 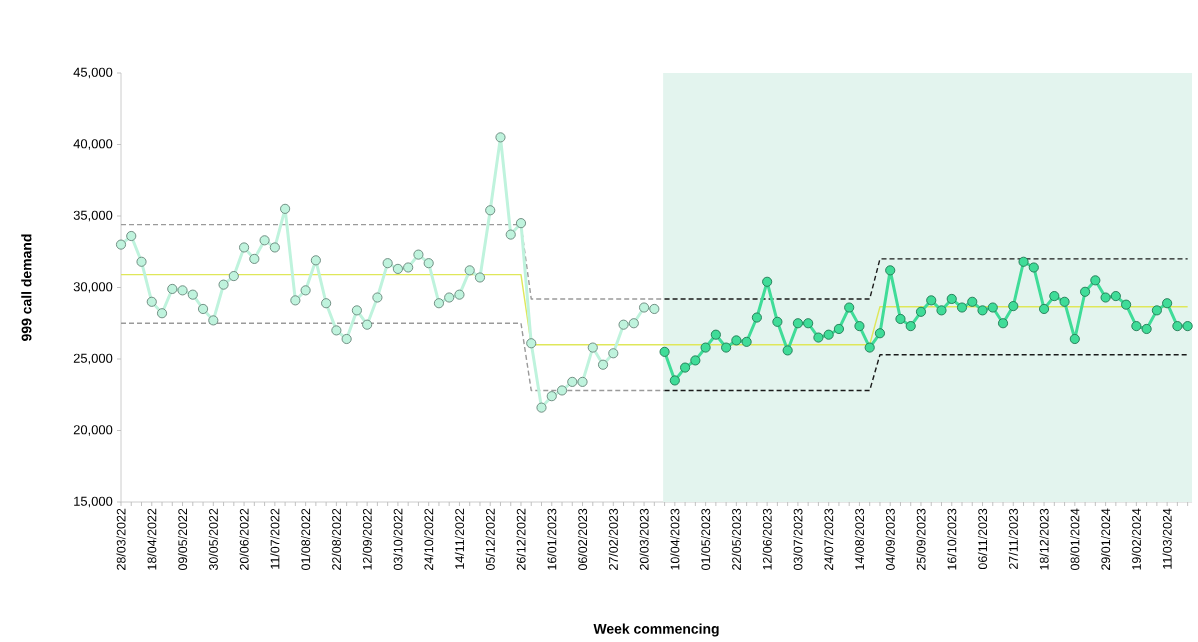 What do you see at coordinates (152, 539) in the screenshot?
I see `x-tick-label: 18/04/2022` at bounding box center [152, 539].